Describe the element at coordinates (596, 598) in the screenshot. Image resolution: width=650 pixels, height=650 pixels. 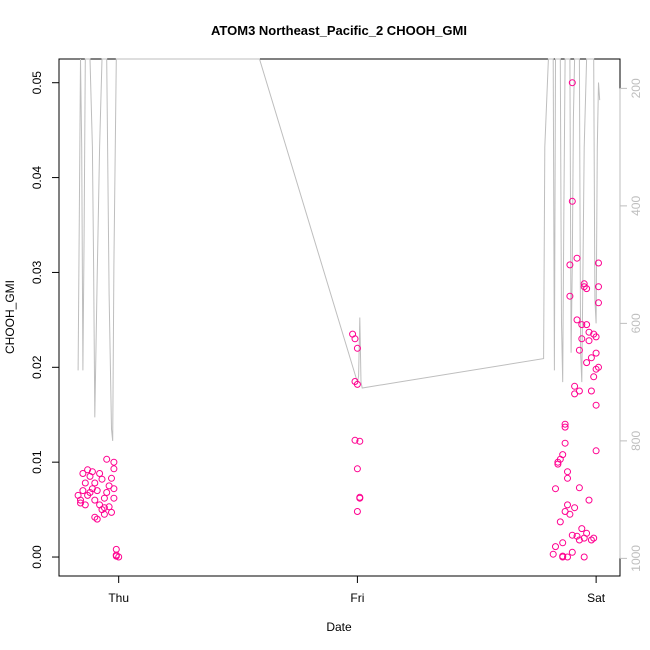
I see `x-tick-label: Sat` at that location.